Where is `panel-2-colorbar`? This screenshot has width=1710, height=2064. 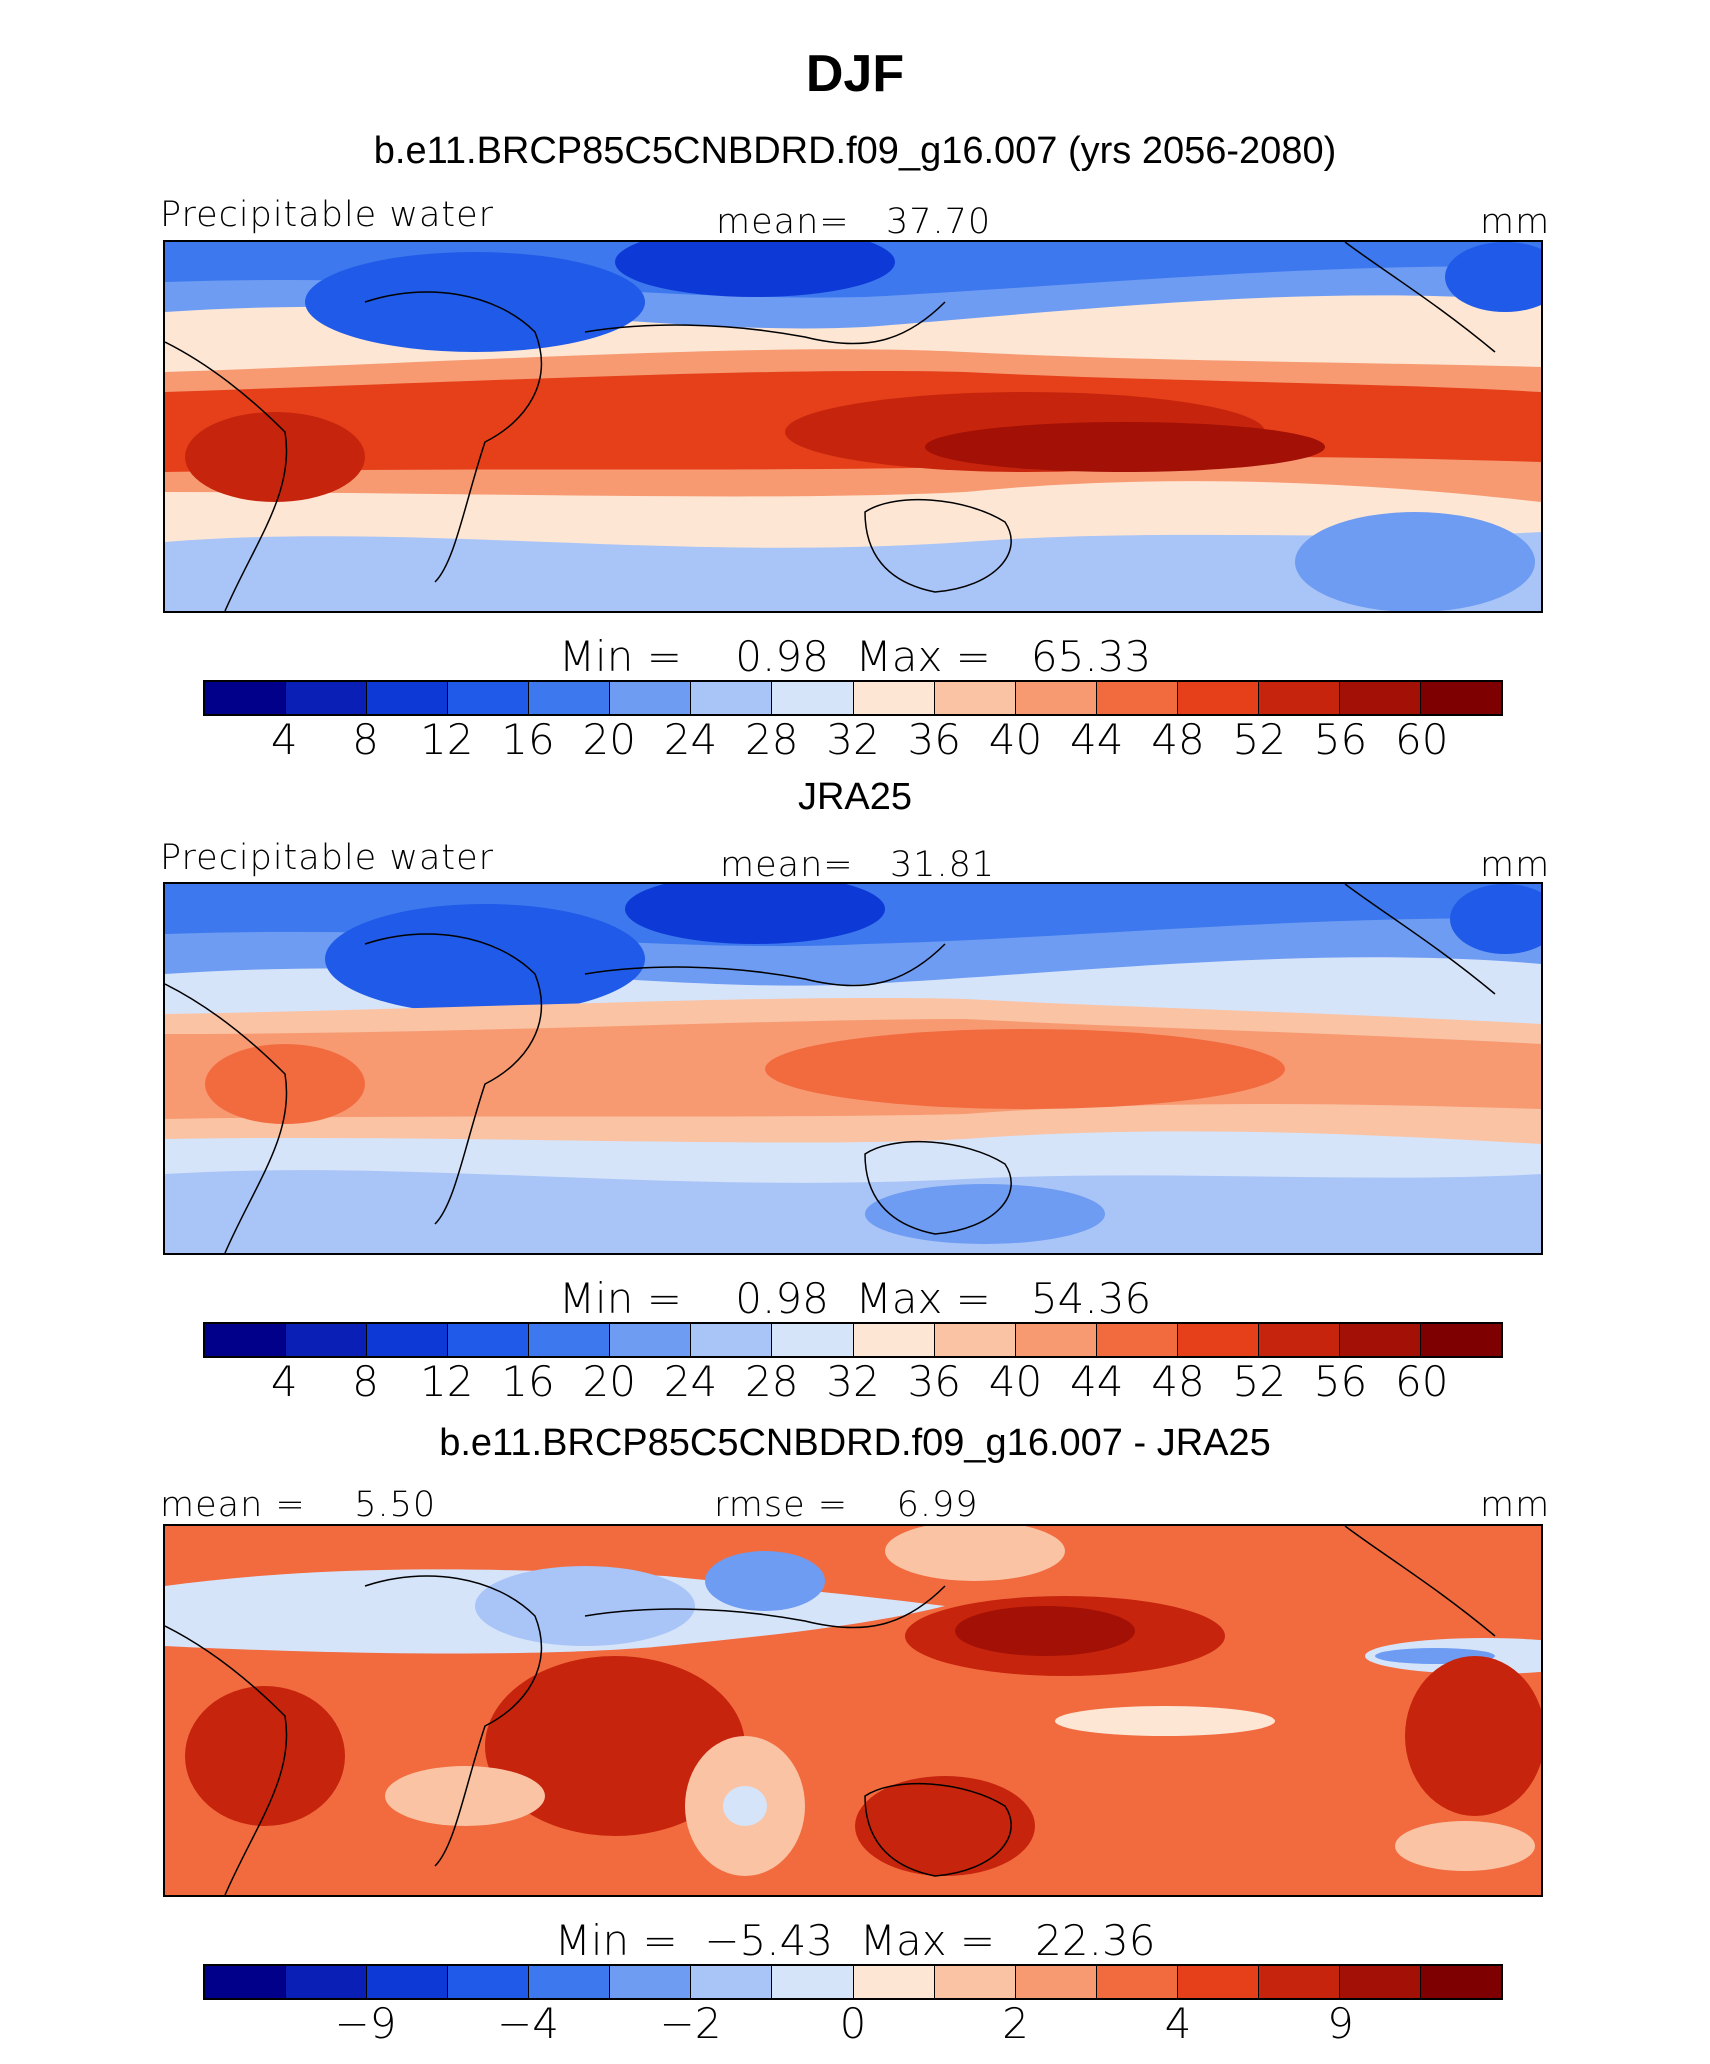
panel-2-colorbar is located at coordinates (853, 1340).